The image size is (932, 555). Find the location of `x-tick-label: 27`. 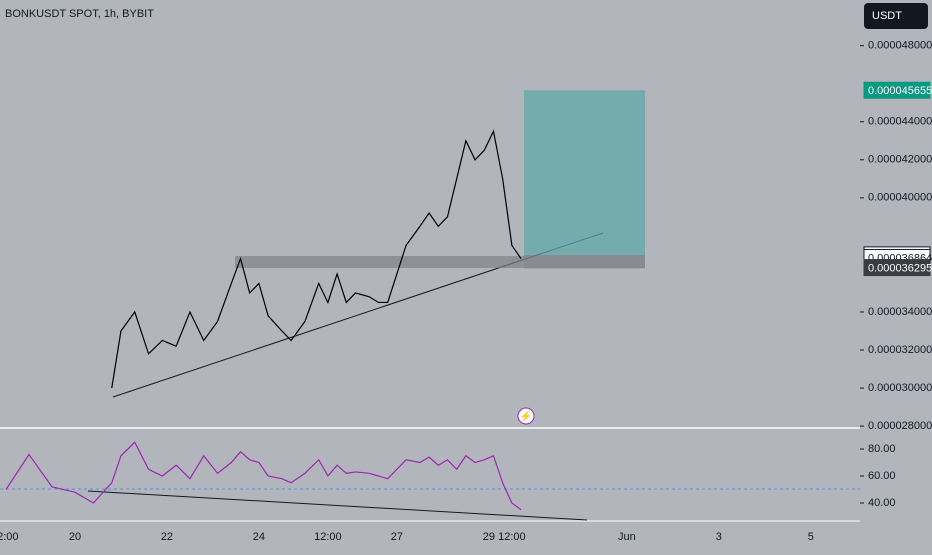

x-tick-label: 27 is located at coordinates (397, 537).